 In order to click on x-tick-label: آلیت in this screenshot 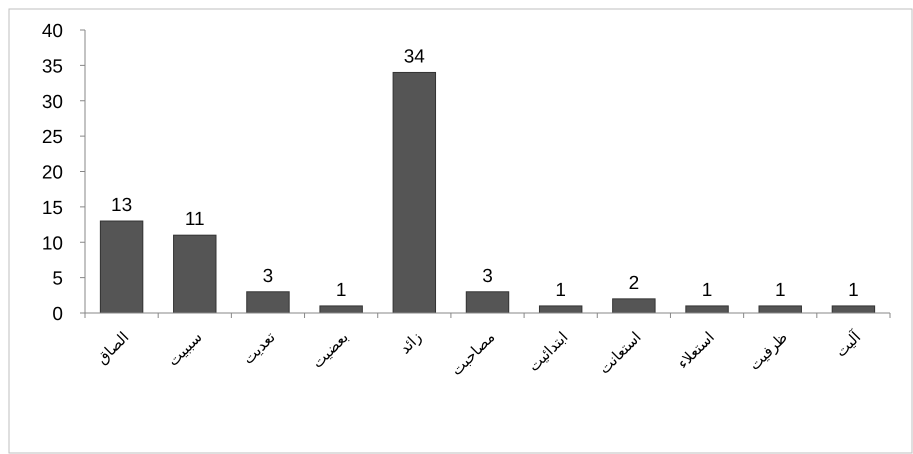, I will do `click(848, 343)`.